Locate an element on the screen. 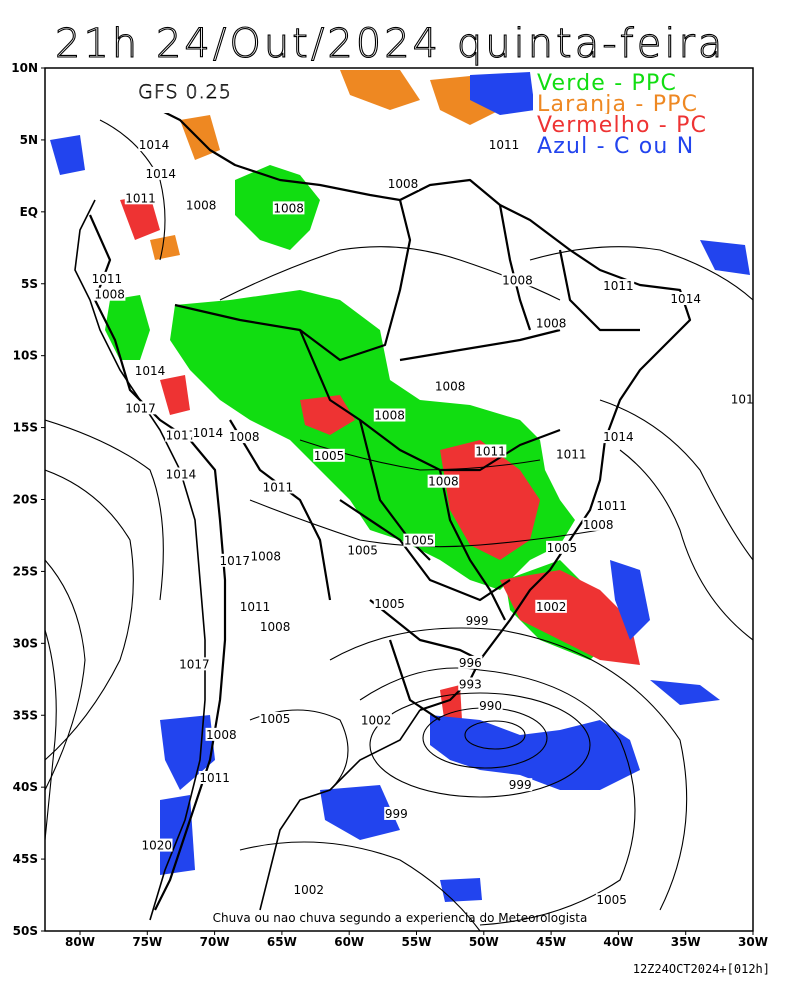  lat-tick-label: 45S is located at coordinates (25, 859).